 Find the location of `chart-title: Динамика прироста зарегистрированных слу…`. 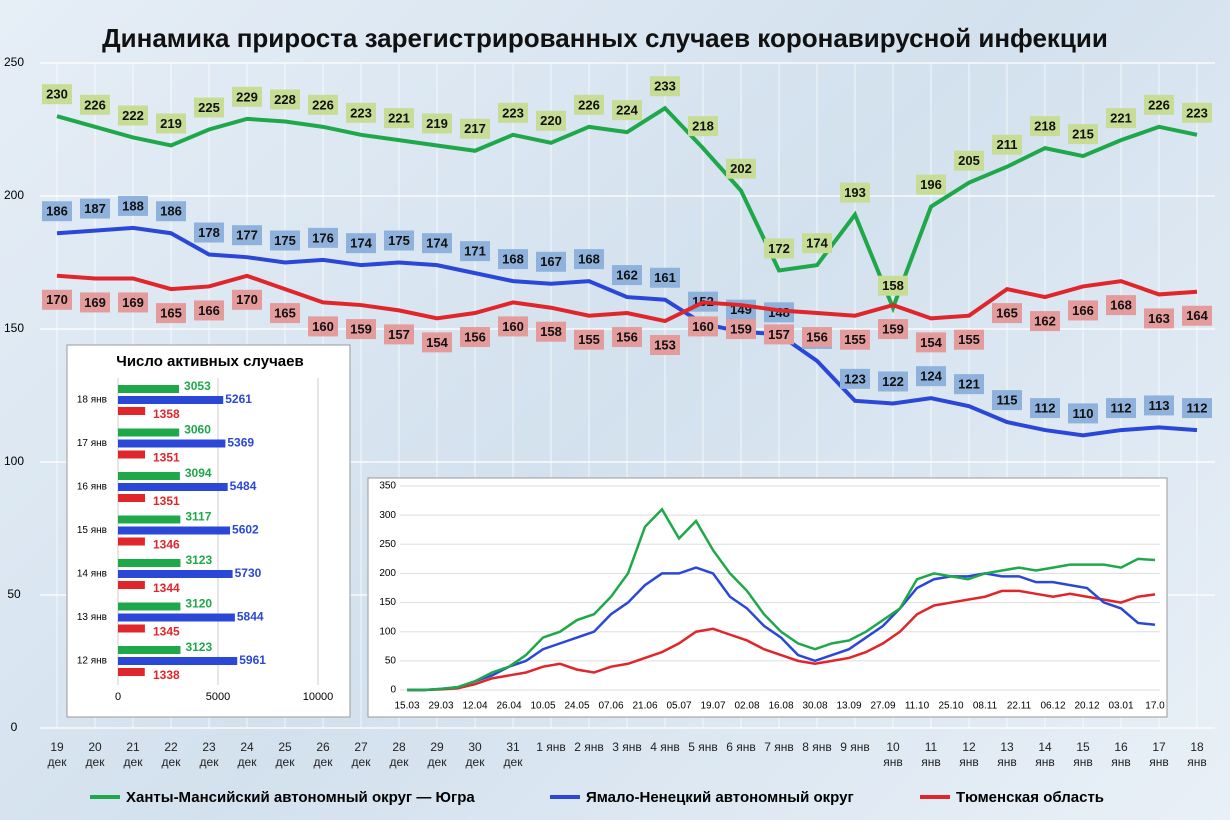

chart-title: Динамика прироста зарегистрированных слу… is located at coordinates (605, 38).